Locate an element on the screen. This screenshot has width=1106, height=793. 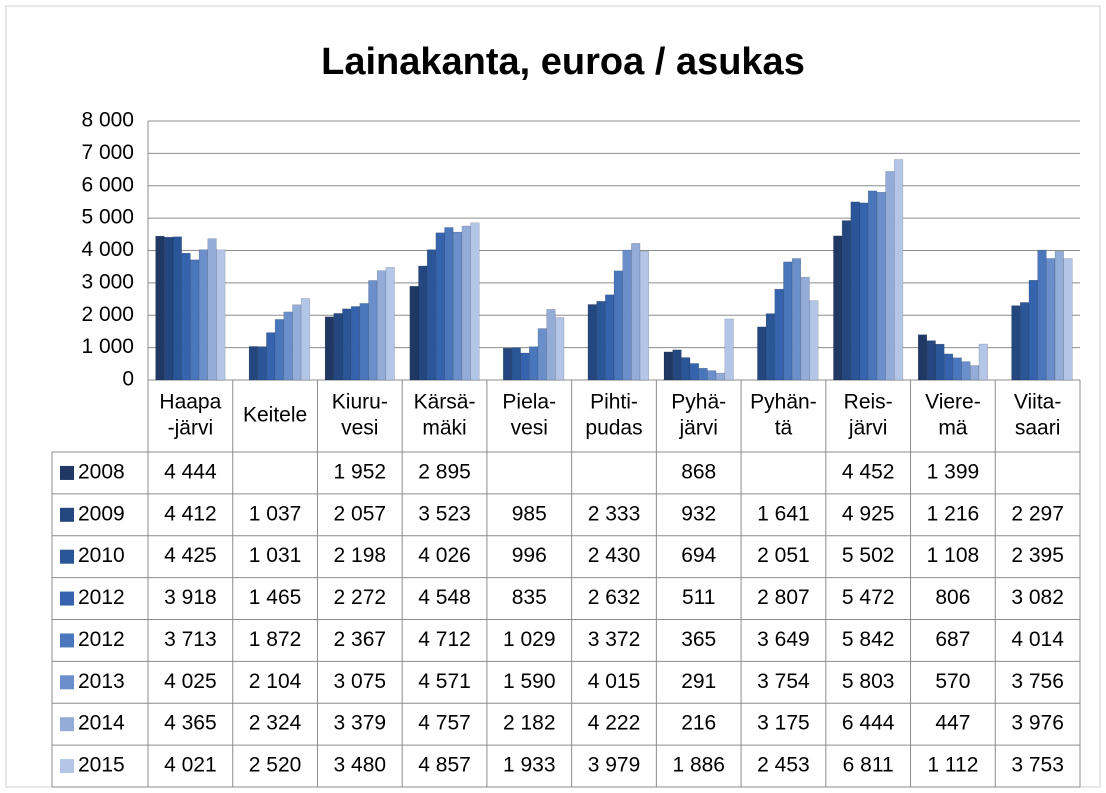
data-label: 2 051 is located at coordinates (783, 555).